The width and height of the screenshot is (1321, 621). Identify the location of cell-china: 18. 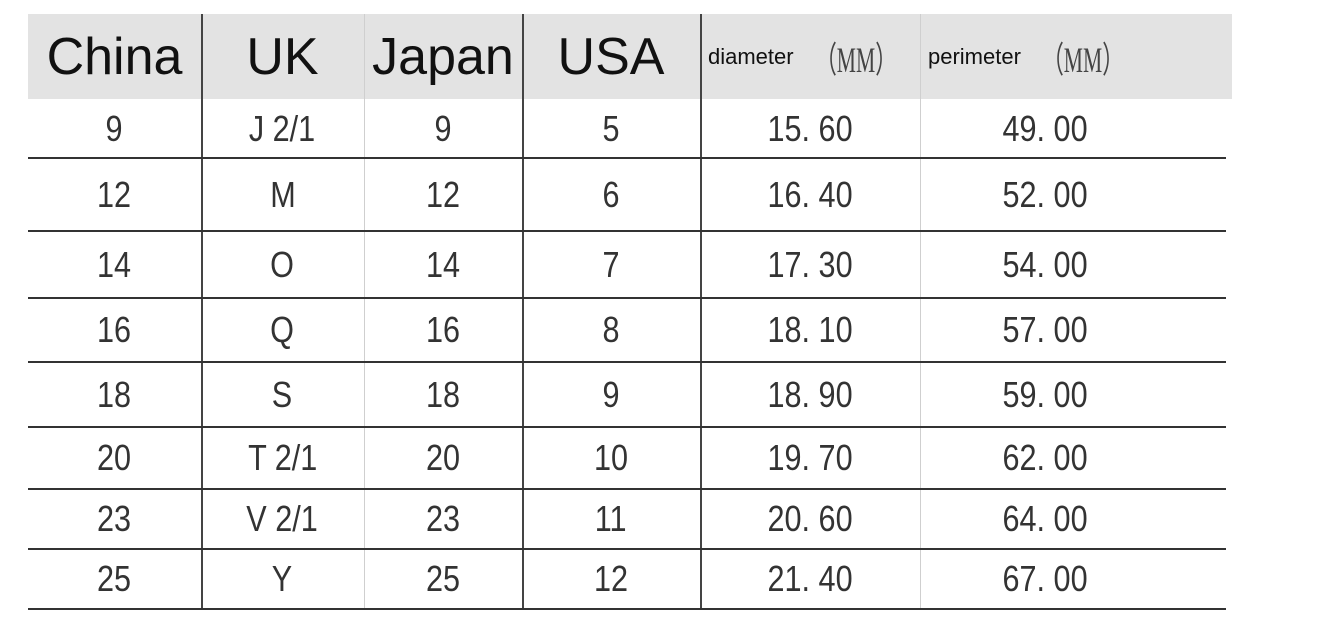
(114, 394).